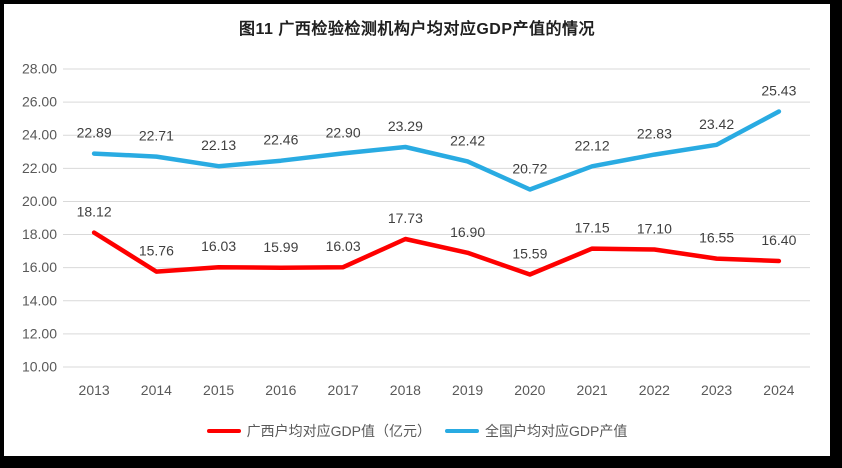  I want to click on chart-legend: 广西户均对应GDP值（亿元） 全国户均对应GDP产值, so click(417, 431).